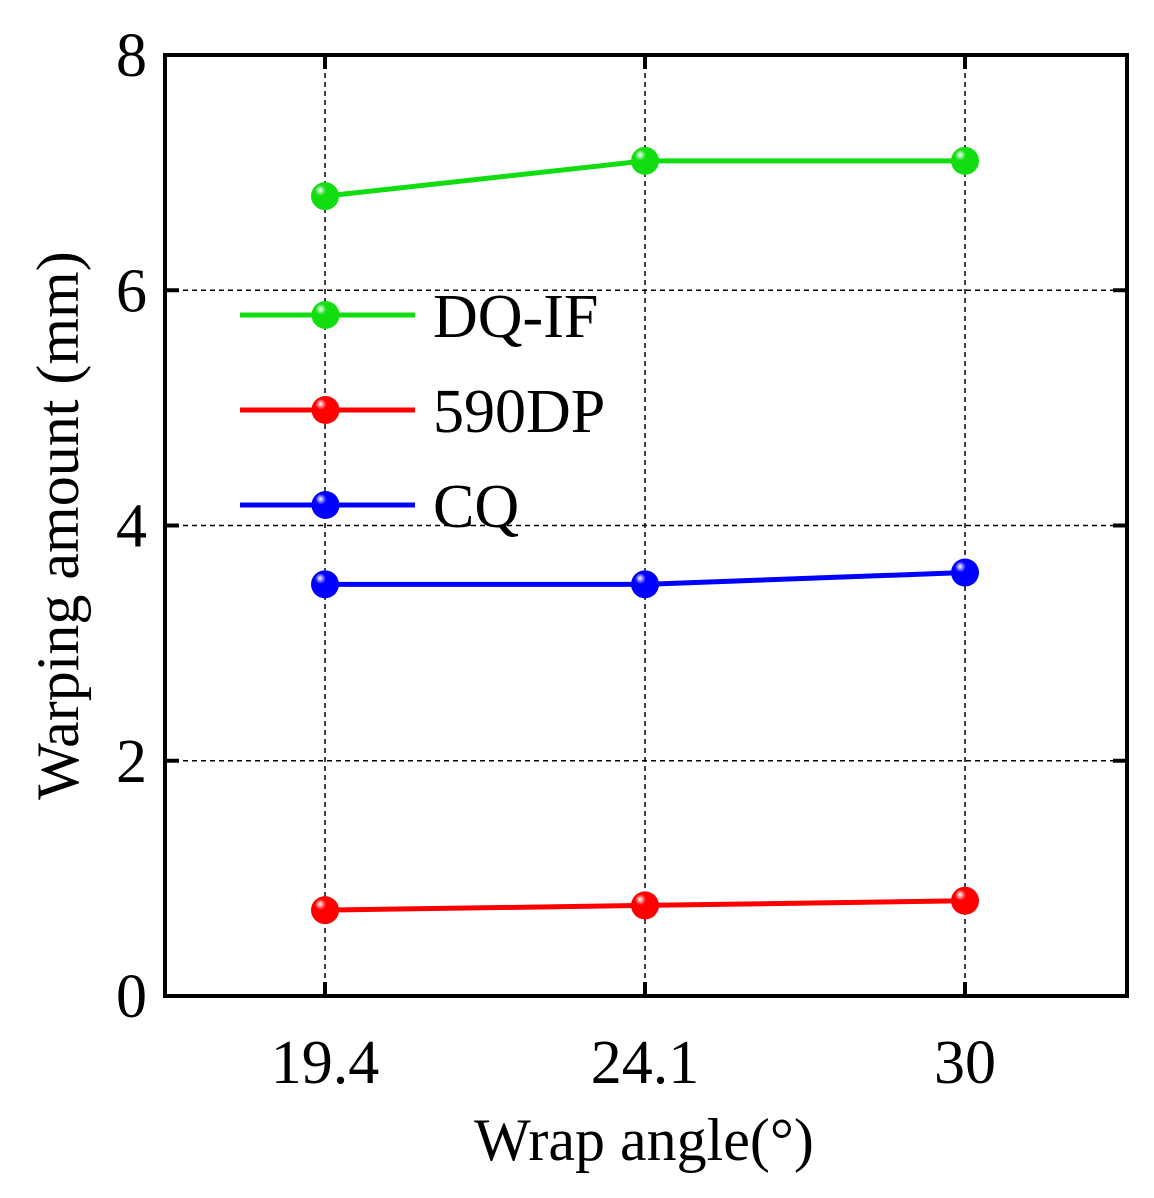 Image resolution: width=1154 pixels, height=1198 pixels. What do you see at coordinates (519, 412) in the screenshot?
I see `legend-label: 590DP` at bounding box center [519, 412].